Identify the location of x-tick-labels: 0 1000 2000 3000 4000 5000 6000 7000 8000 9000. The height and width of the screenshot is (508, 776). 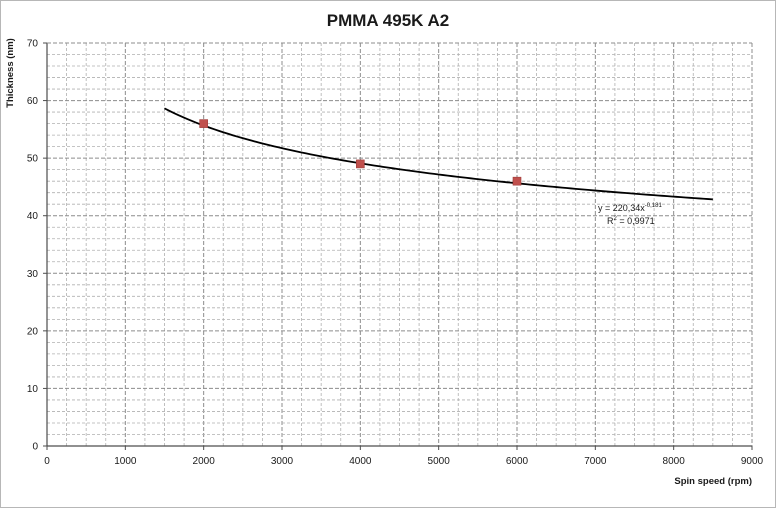
(404, 456).